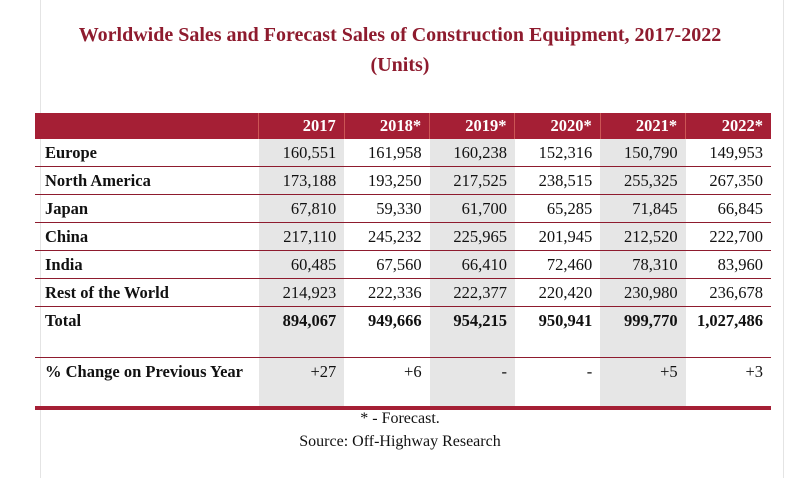  Describe the element at coordinates (728, 332) in the screenshot. I see `cell-value: 1,027,486` at that location.